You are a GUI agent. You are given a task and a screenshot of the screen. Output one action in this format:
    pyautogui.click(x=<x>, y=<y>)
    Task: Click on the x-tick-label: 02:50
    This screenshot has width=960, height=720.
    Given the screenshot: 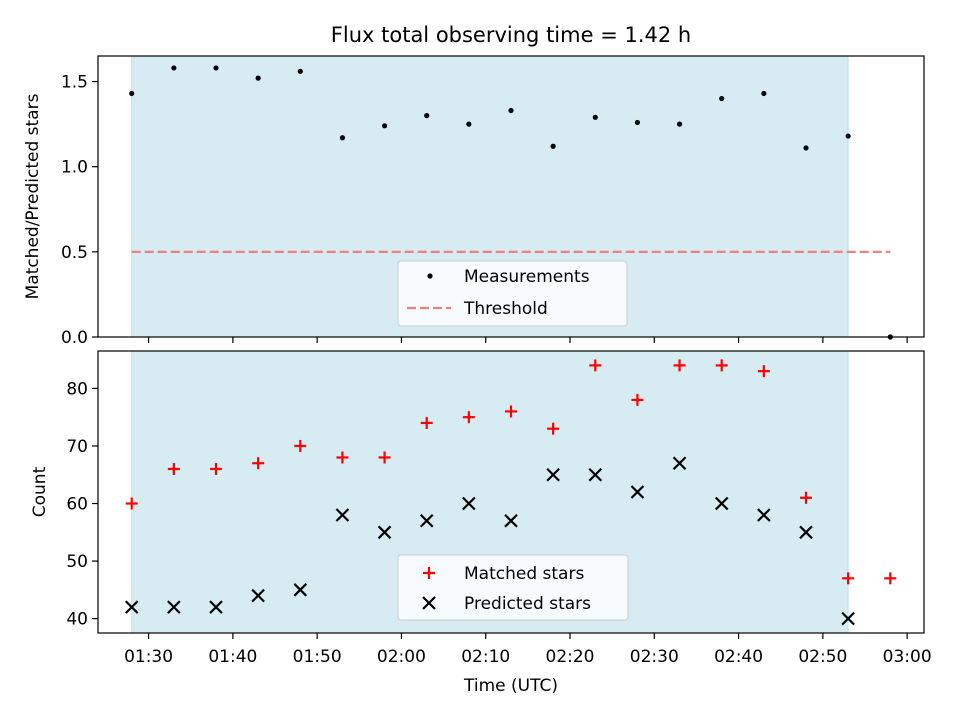 What is the action you would take?
    pyautogui.click(x=822, y=657)
    